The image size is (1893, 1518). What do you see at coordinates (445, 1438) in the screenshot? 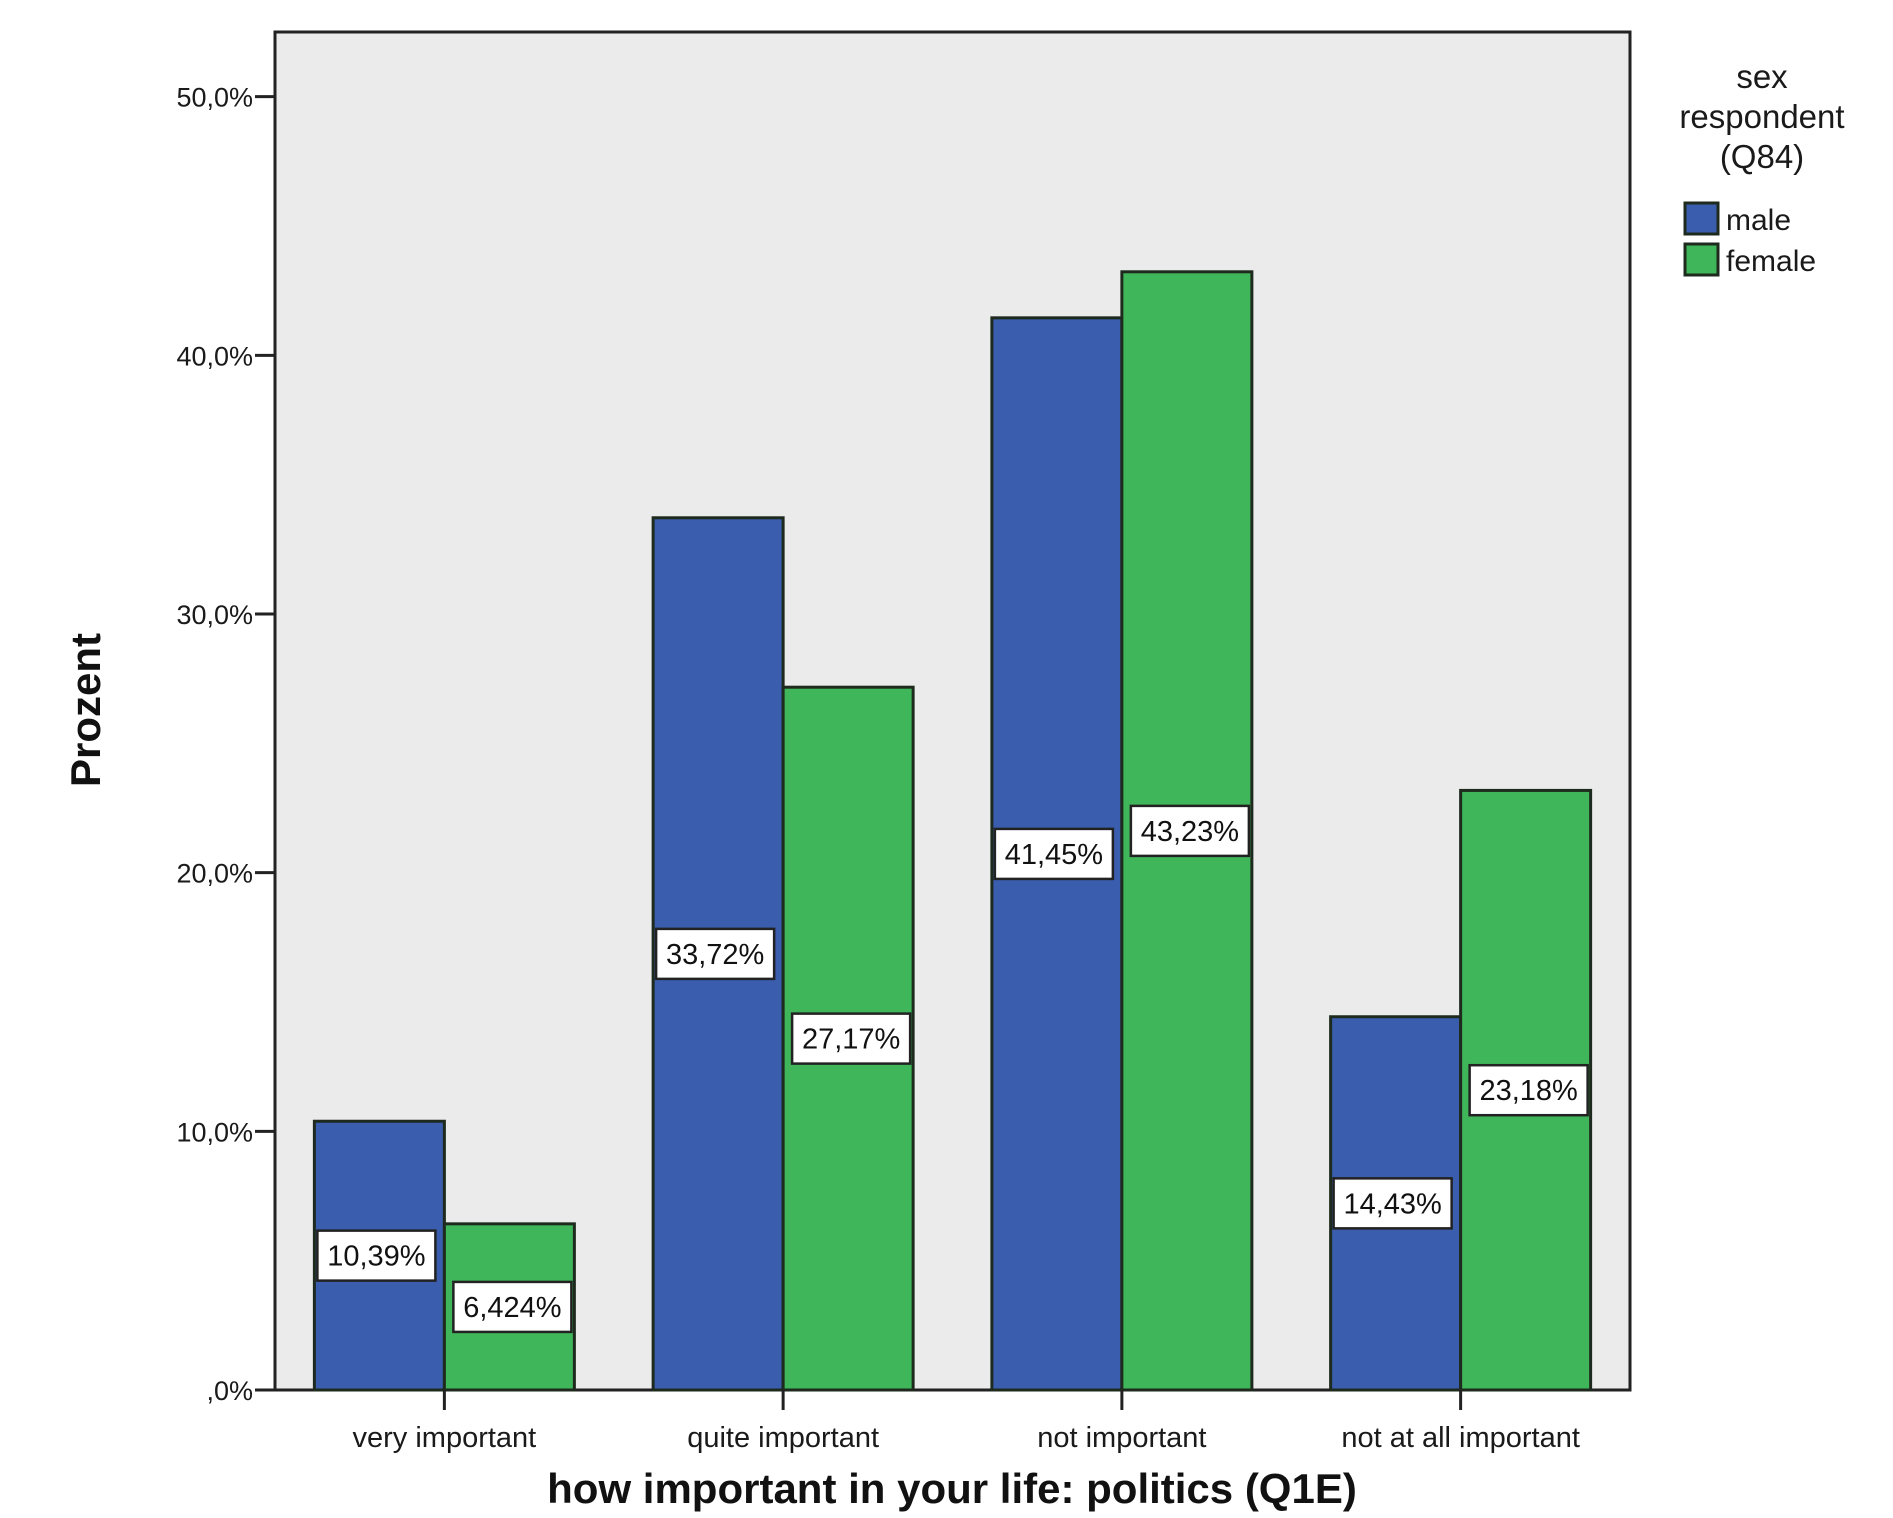
I see `x-tick-label: very important` at bounding box center [445, 1438].